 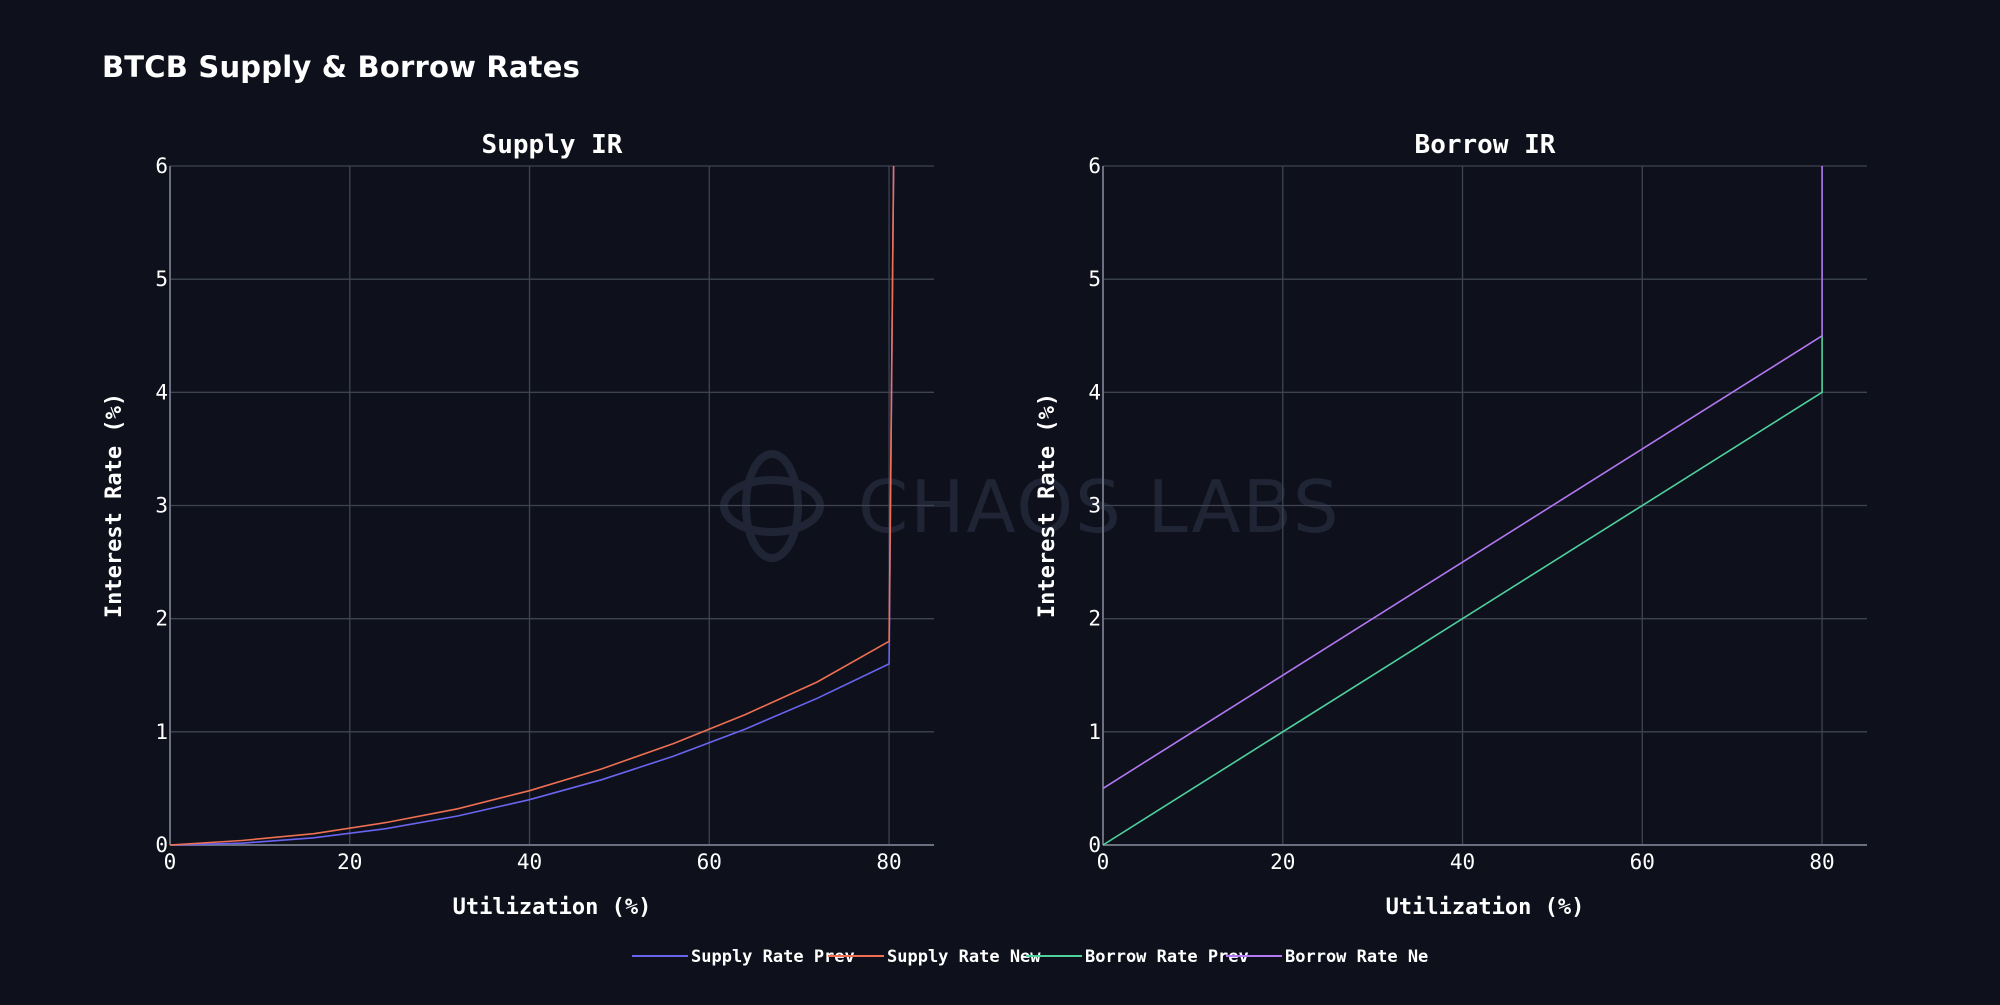 What do you see at coordinates (341, 67) in the screenshot?
I see `page-title: BTCB Supply & Borrow Rates` at bounding box center [341, 67].